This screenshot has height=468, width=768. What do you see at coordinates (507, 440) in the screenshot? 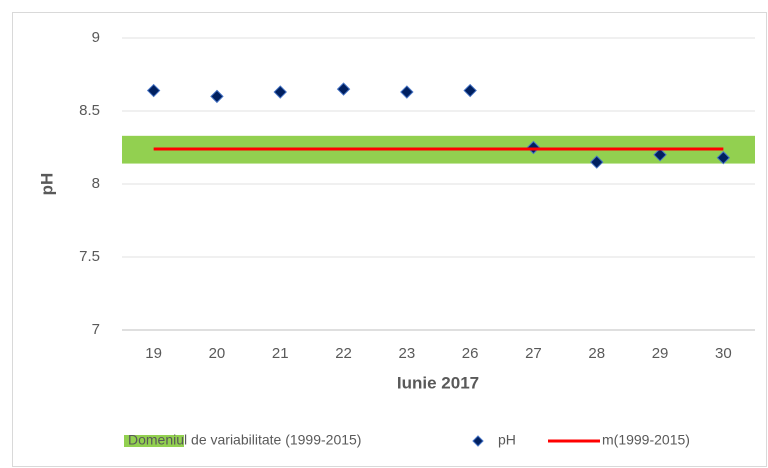
I see `legend-label: pH` at bounding box center [507, 440].